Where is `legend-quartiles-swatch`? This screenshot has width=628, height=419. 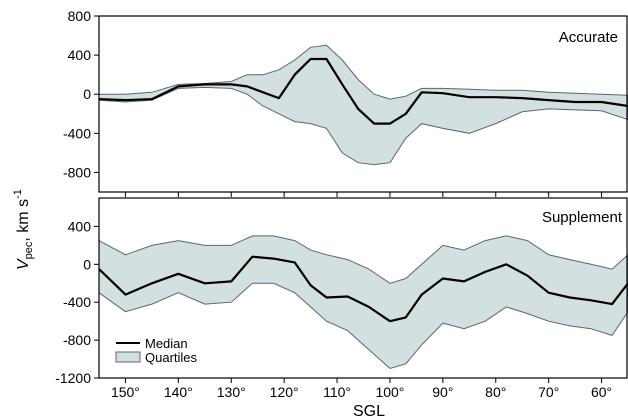 legend-quartiles-swatch is located at coordinates (128, 357).